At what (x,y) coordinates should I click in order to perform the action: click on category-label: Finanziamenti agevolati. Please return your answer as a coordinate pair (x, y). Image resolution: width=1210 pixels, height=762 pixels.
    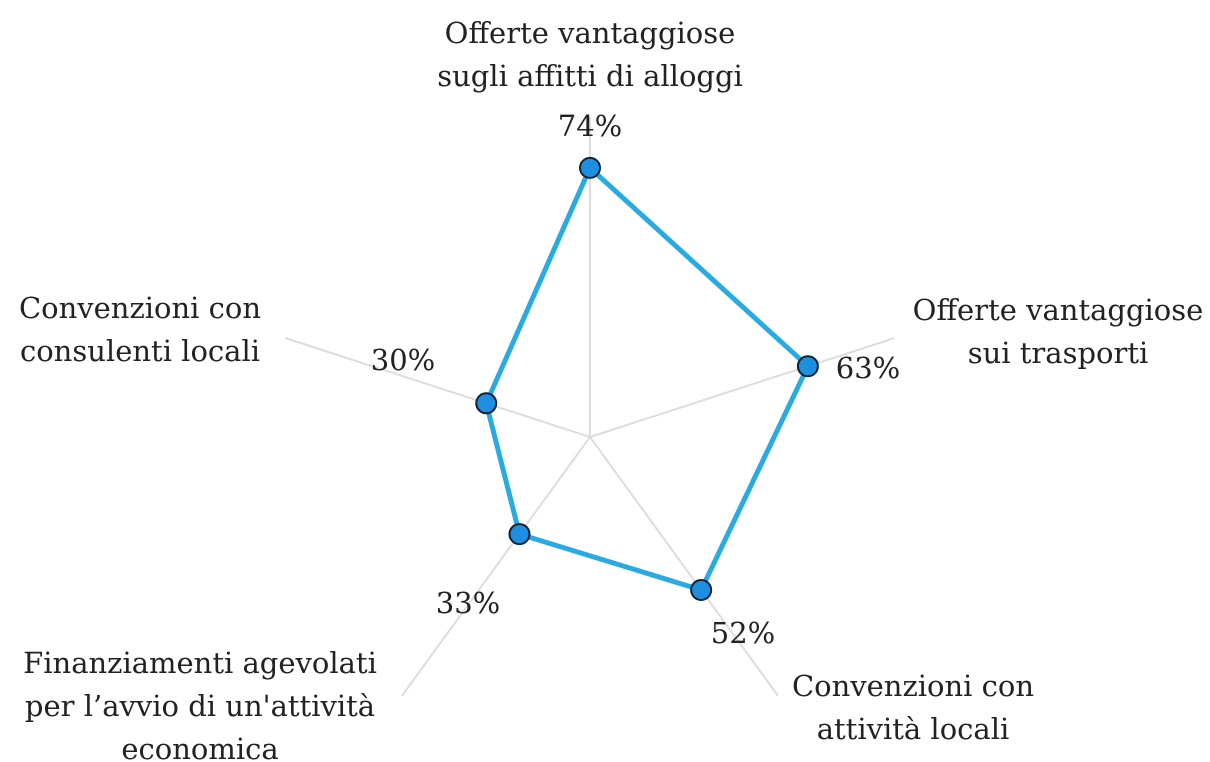
    Looking at the image, I should click on (200, 663).